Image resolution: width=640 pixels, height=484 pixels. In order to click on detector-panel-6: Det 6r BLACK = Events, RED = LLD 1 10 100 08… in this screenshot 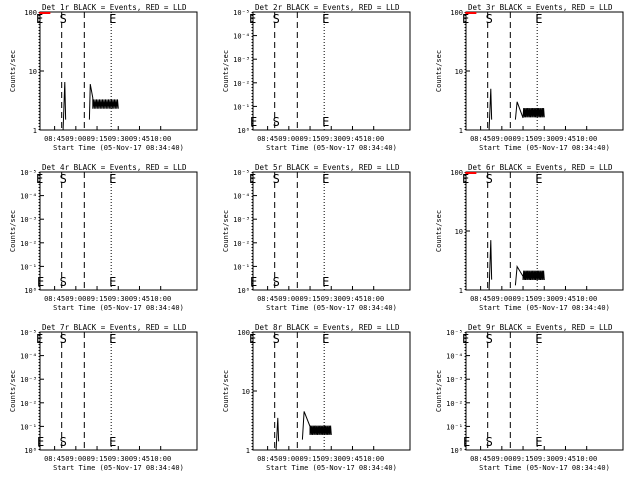, I will do `click(529, 237)`.